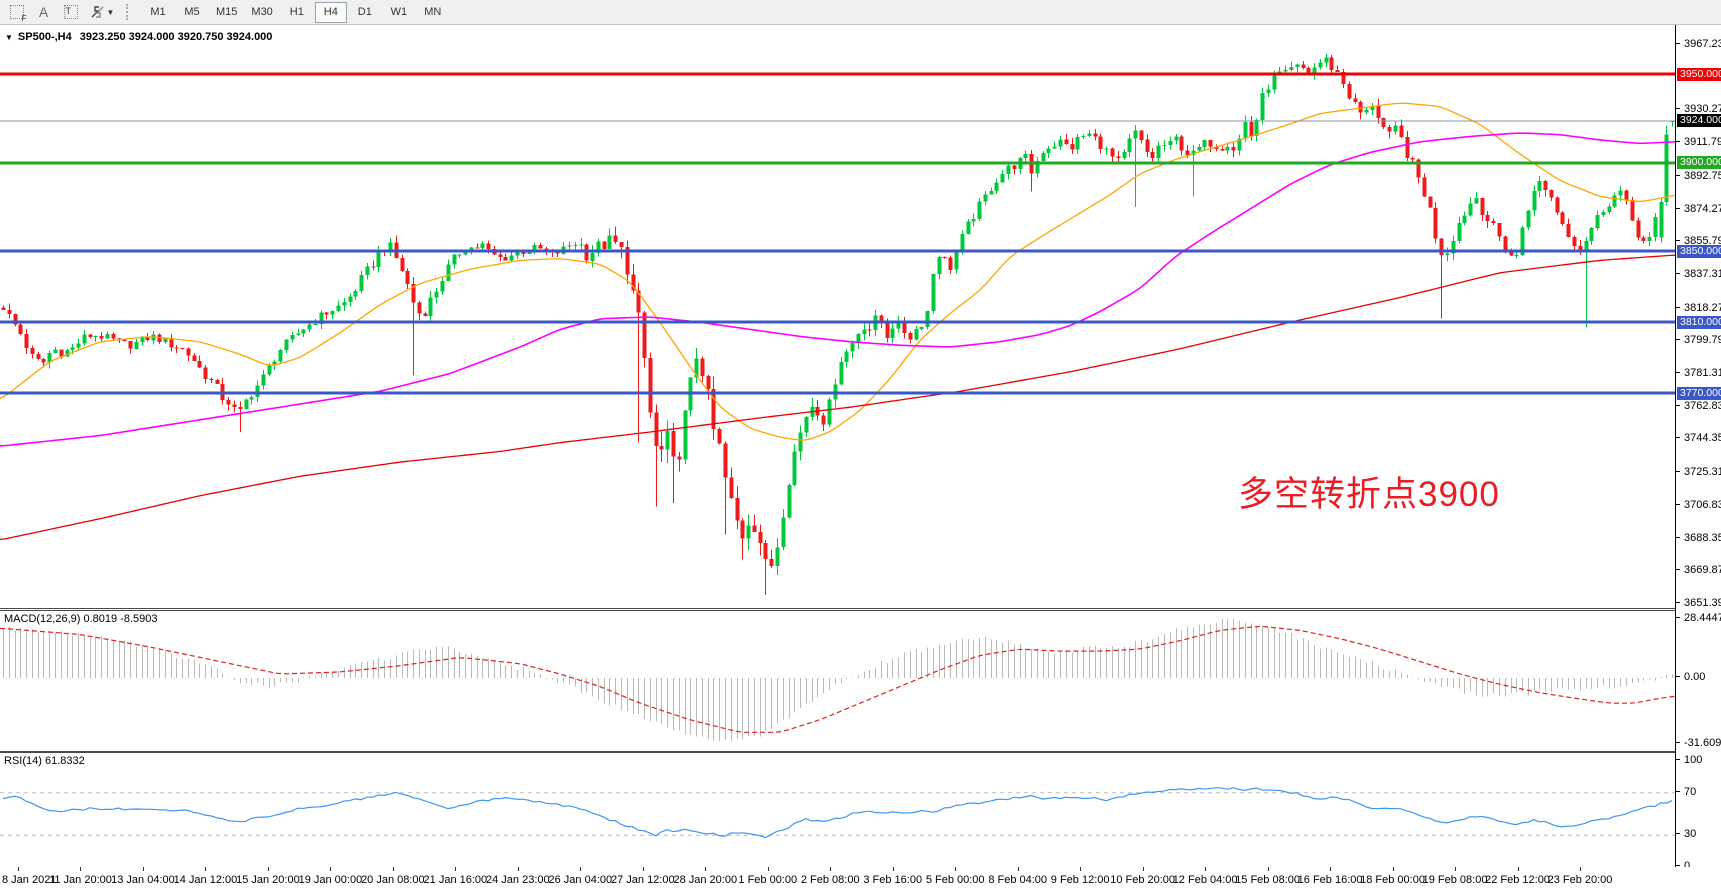  I want to click on time-label-10-Feb-20-00: 10 Feb 20:00, so click(1143, 880).